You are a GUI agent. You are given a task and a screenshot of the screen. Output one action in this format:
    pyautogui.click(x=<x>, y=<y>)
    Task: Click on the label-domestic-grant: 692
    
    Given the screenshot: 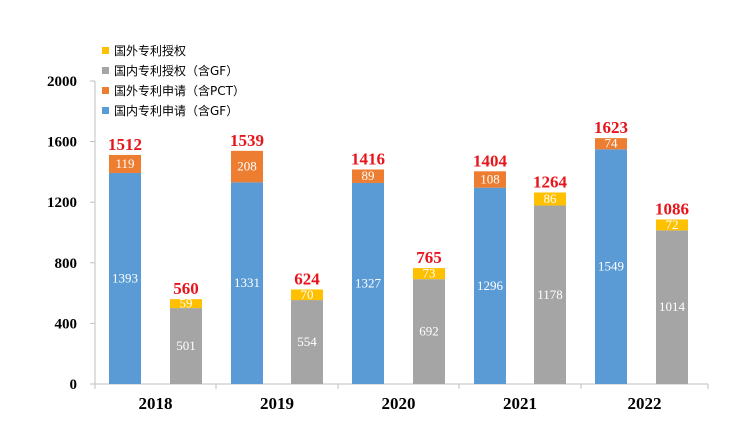 What is the action you would take?
    pyautogui.click(x=429, y=331)
    